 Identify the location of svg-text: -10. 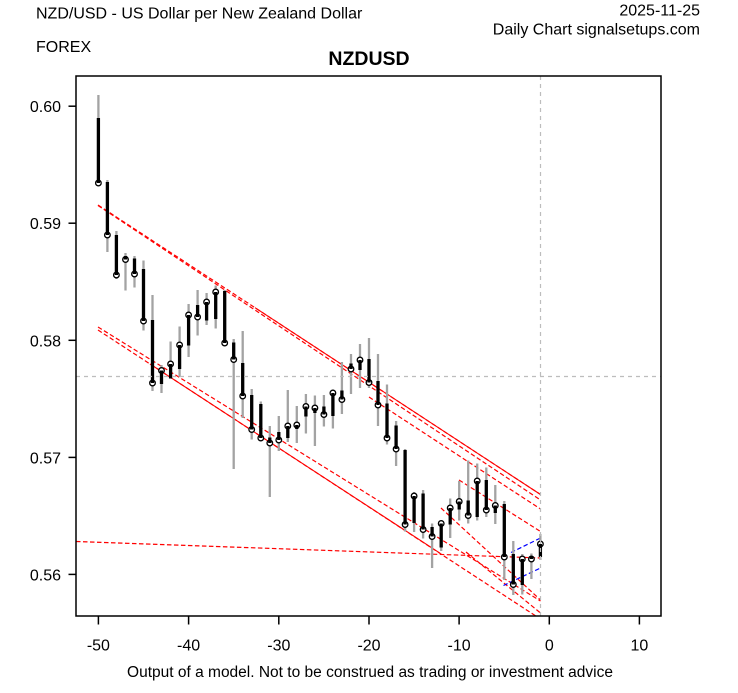
(459, 646).